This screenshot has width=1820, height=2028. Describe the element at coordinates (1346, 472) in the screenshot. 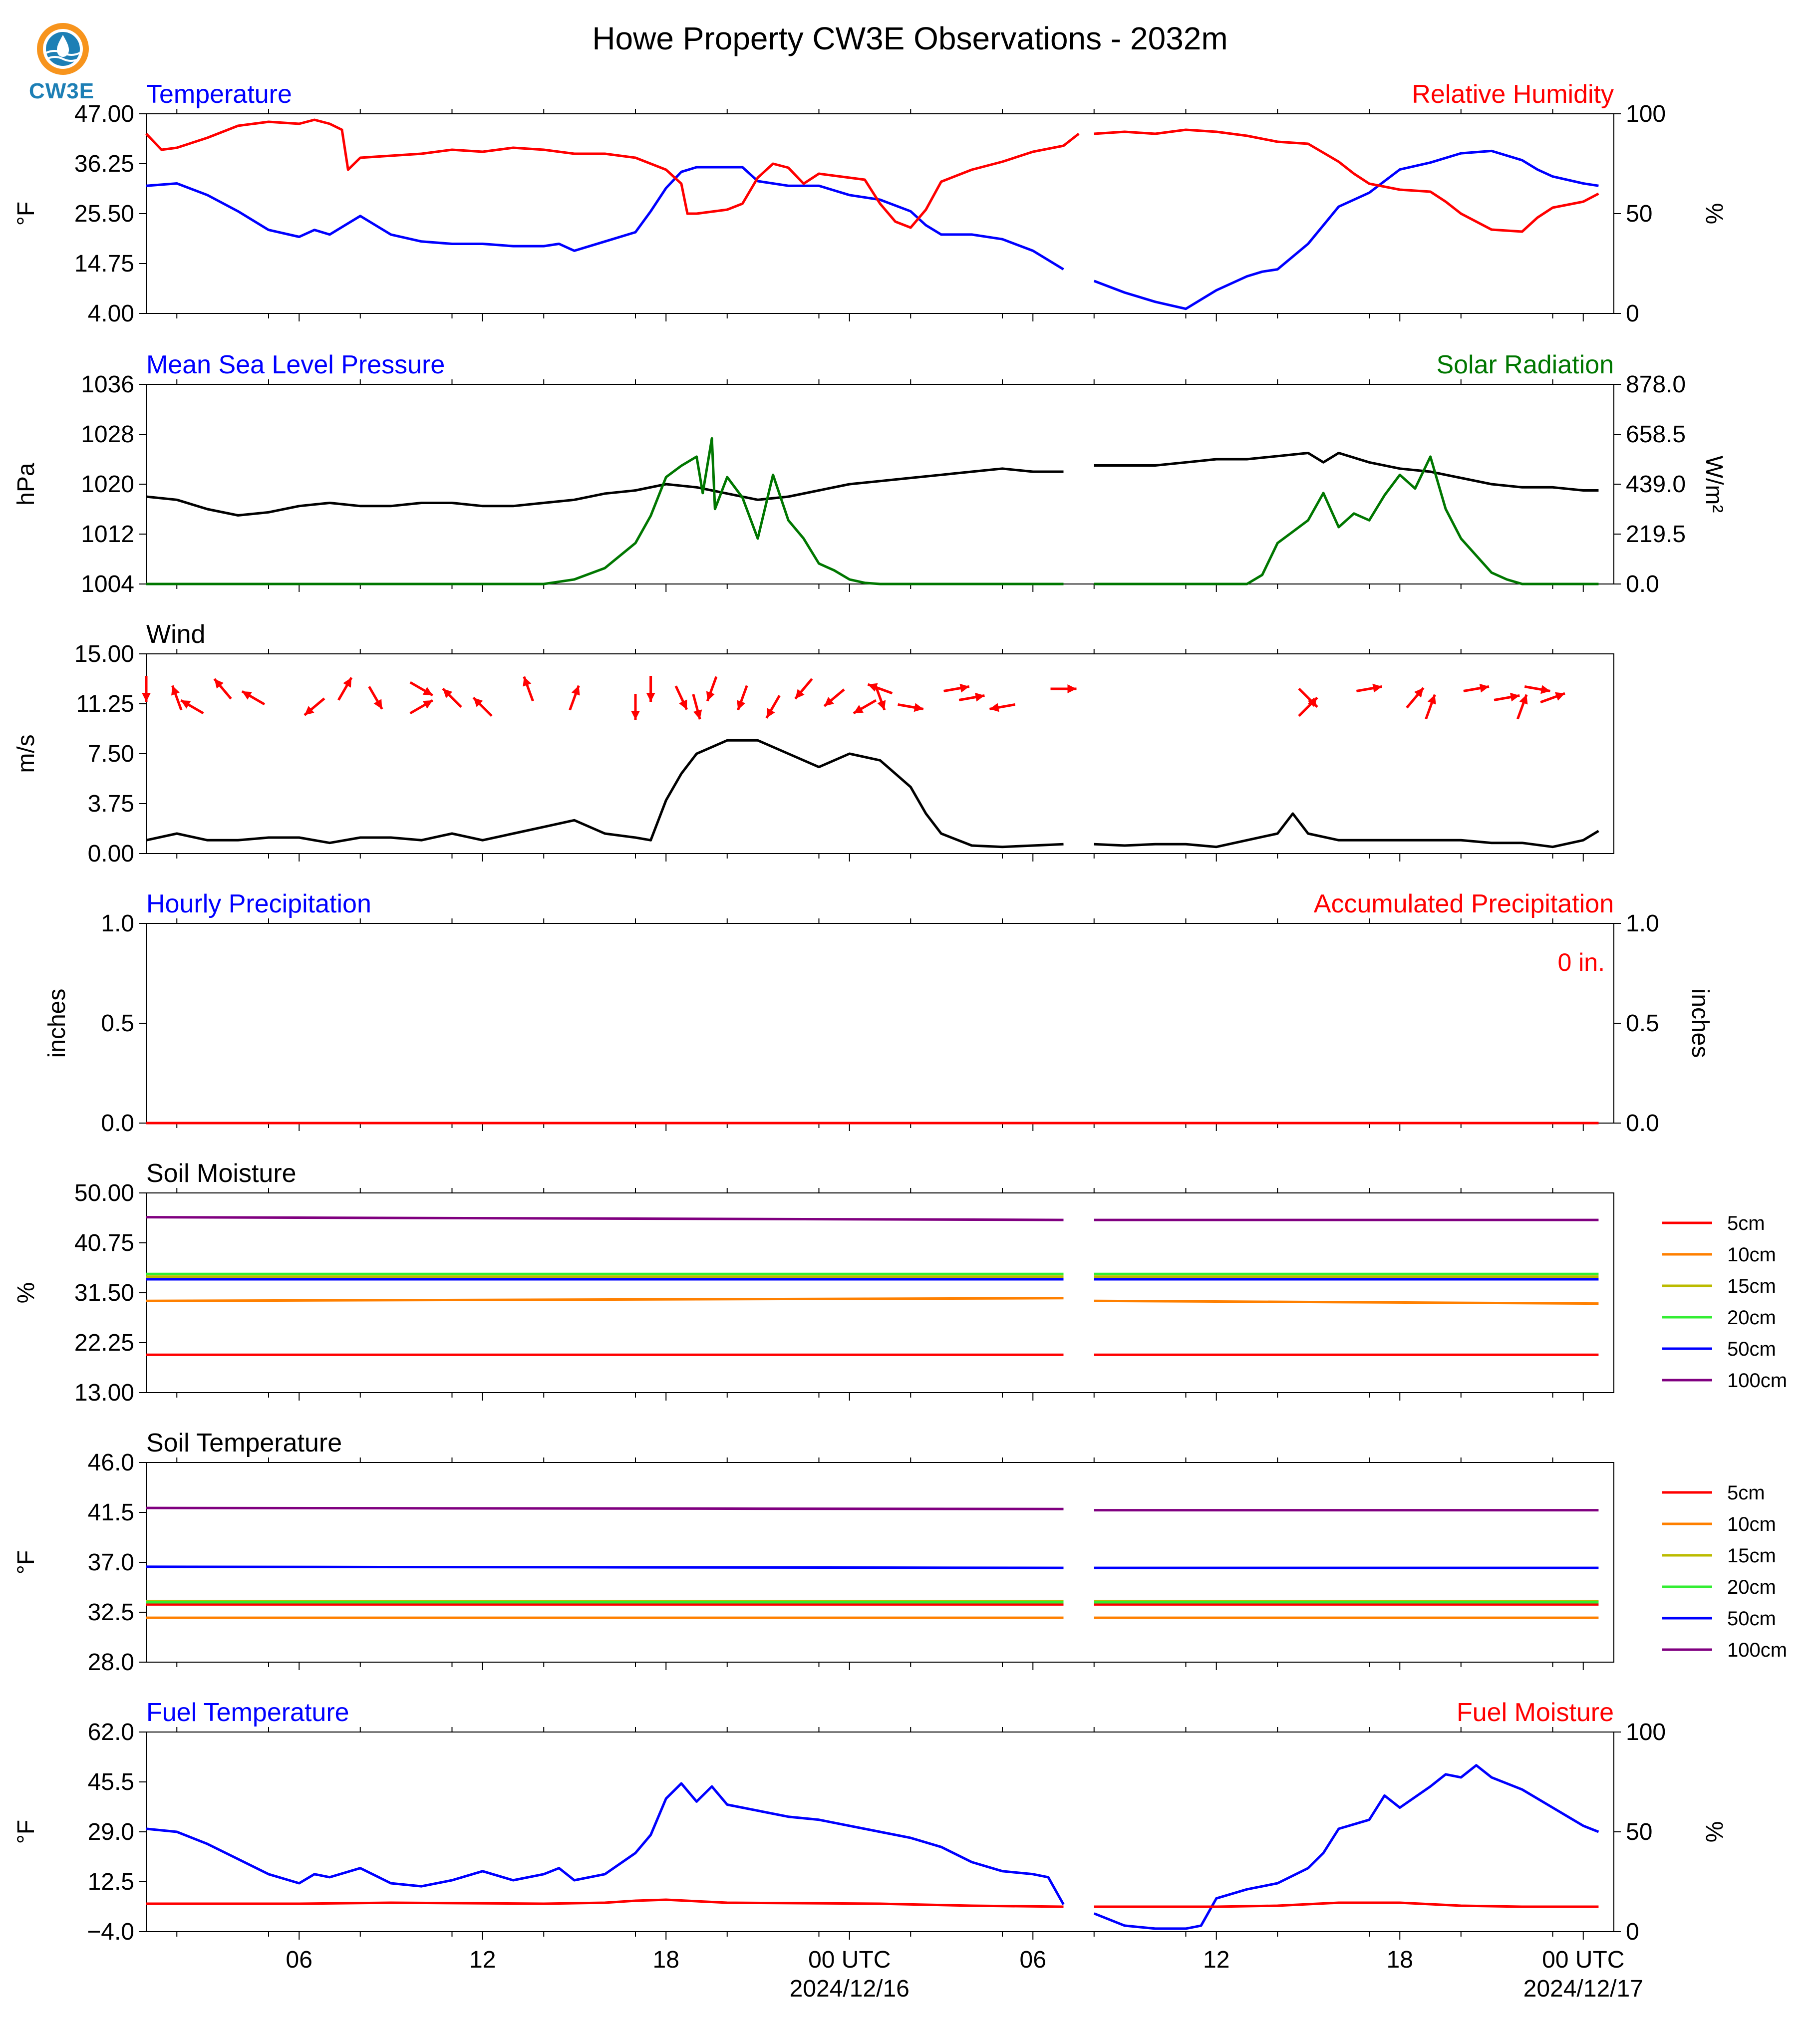

I see `series-line-mean-sea-level-pressure` at that location.